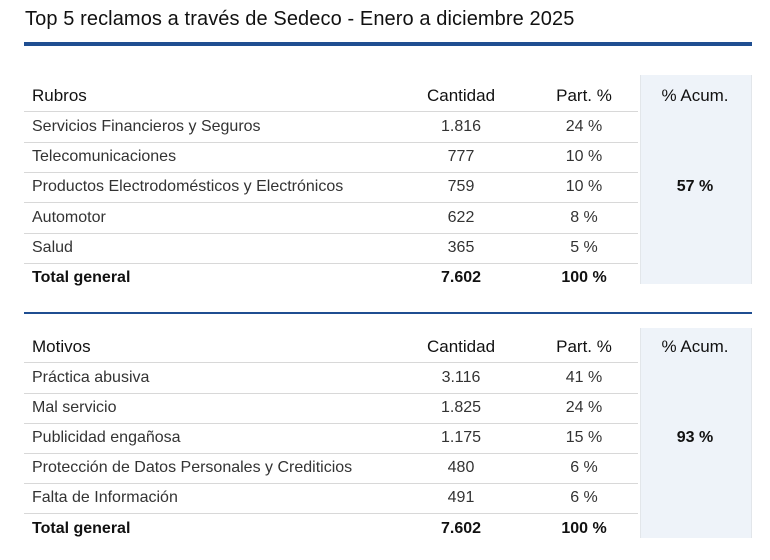 This screenshot has width=770, height=560. I want to click on row-qty: 1.816, so click(461, 126).